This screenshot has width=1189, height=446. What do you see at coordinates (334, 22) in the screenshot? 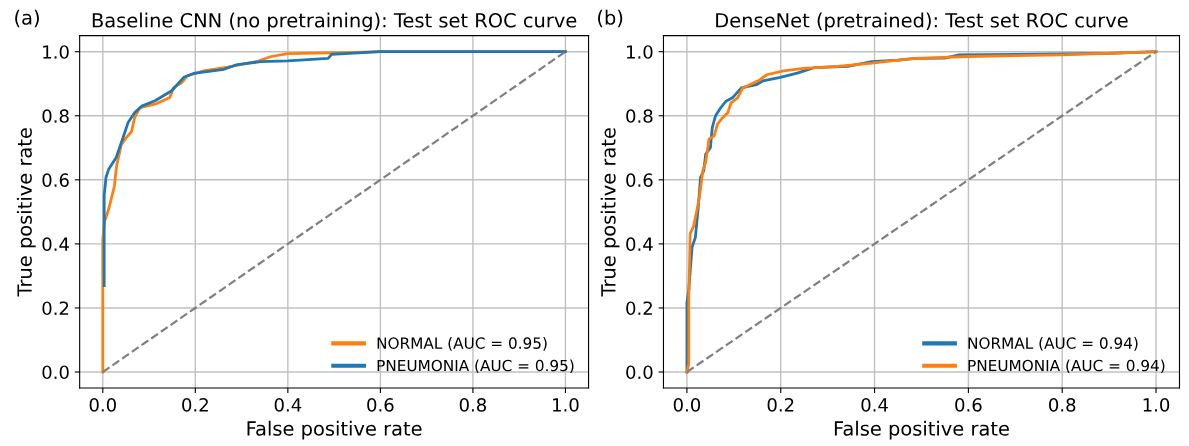
I see `chart-title: Baseline CNN (no pretraining): Test set ROC curve` at bounding box center [334, 22].